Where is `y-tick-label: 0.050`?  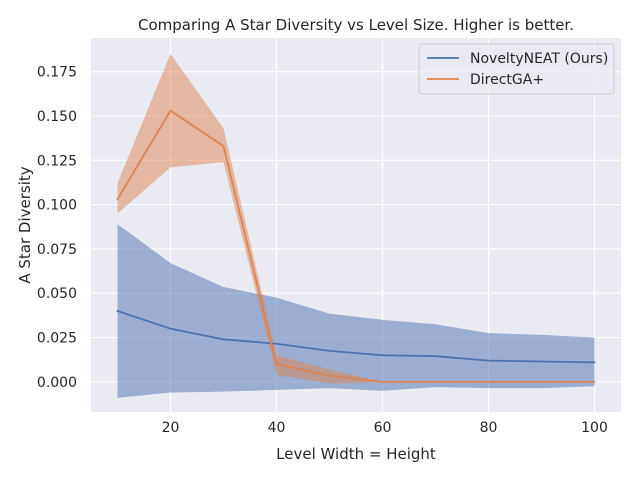 y-tick-label: 0.050 is located at coordinates (57, 294).